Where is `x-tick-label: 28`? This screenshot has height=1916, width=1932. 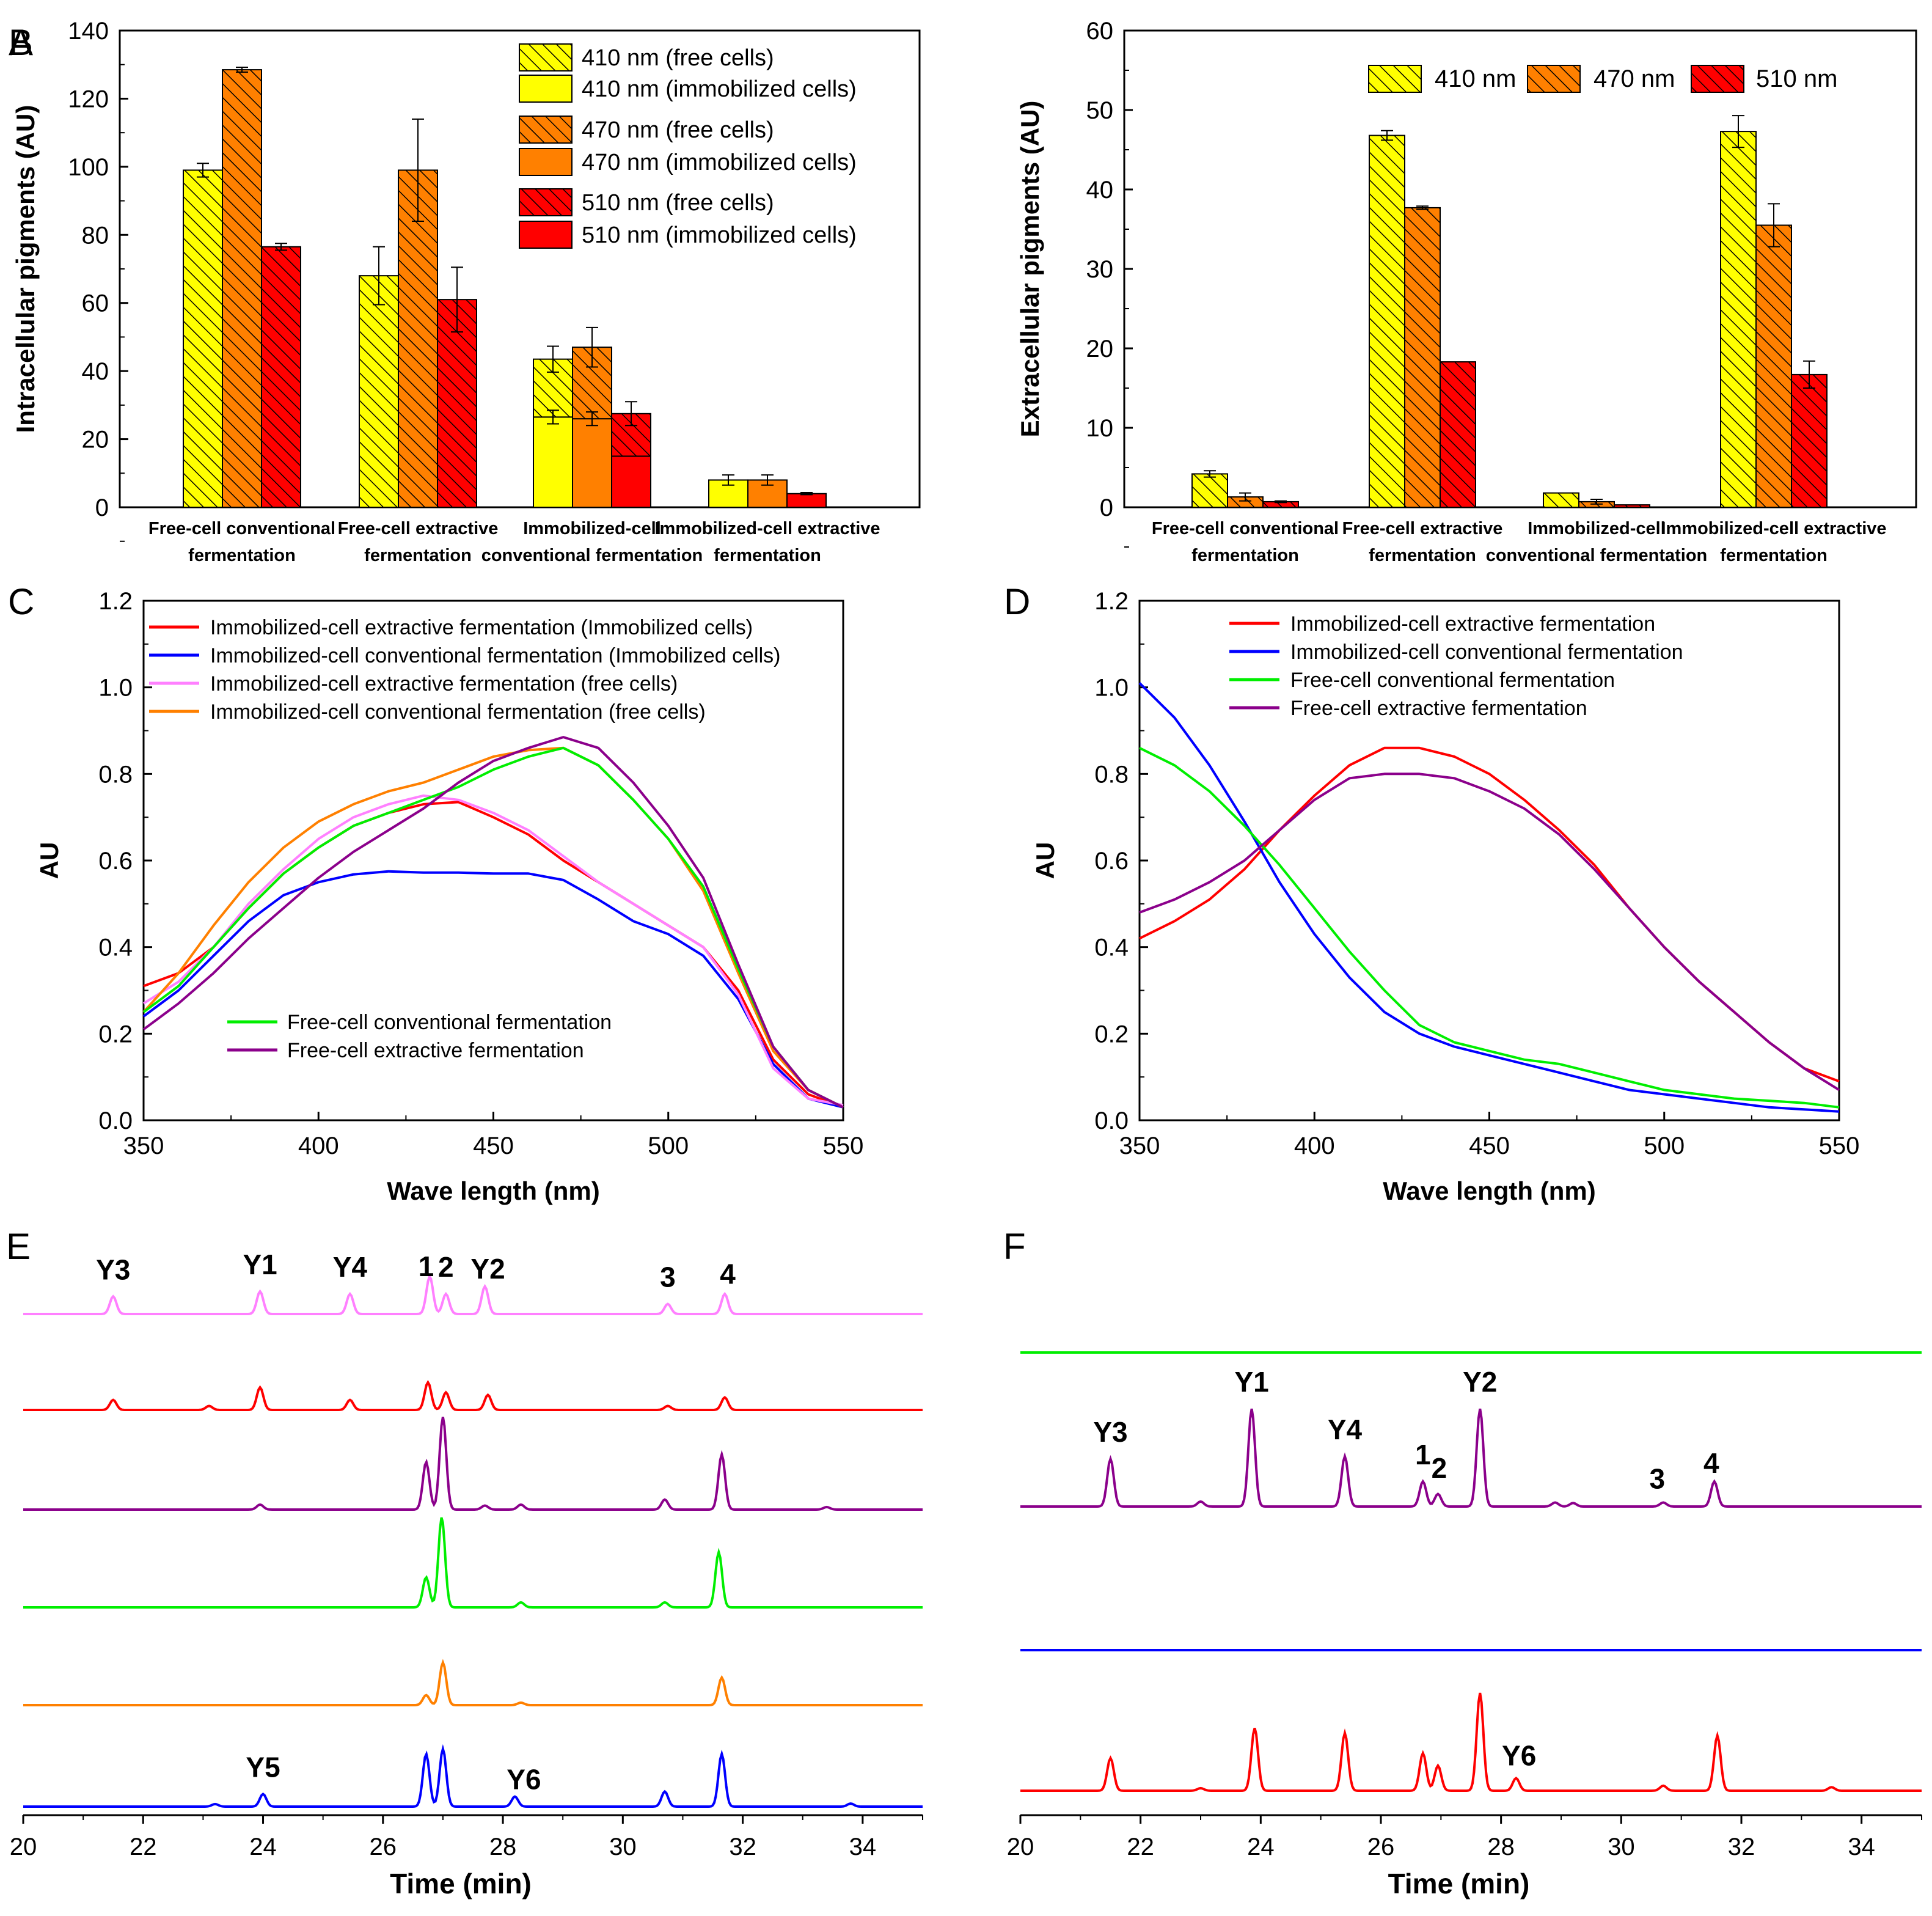 x-tick-label: 28 is located at coordinates (503, 1846).